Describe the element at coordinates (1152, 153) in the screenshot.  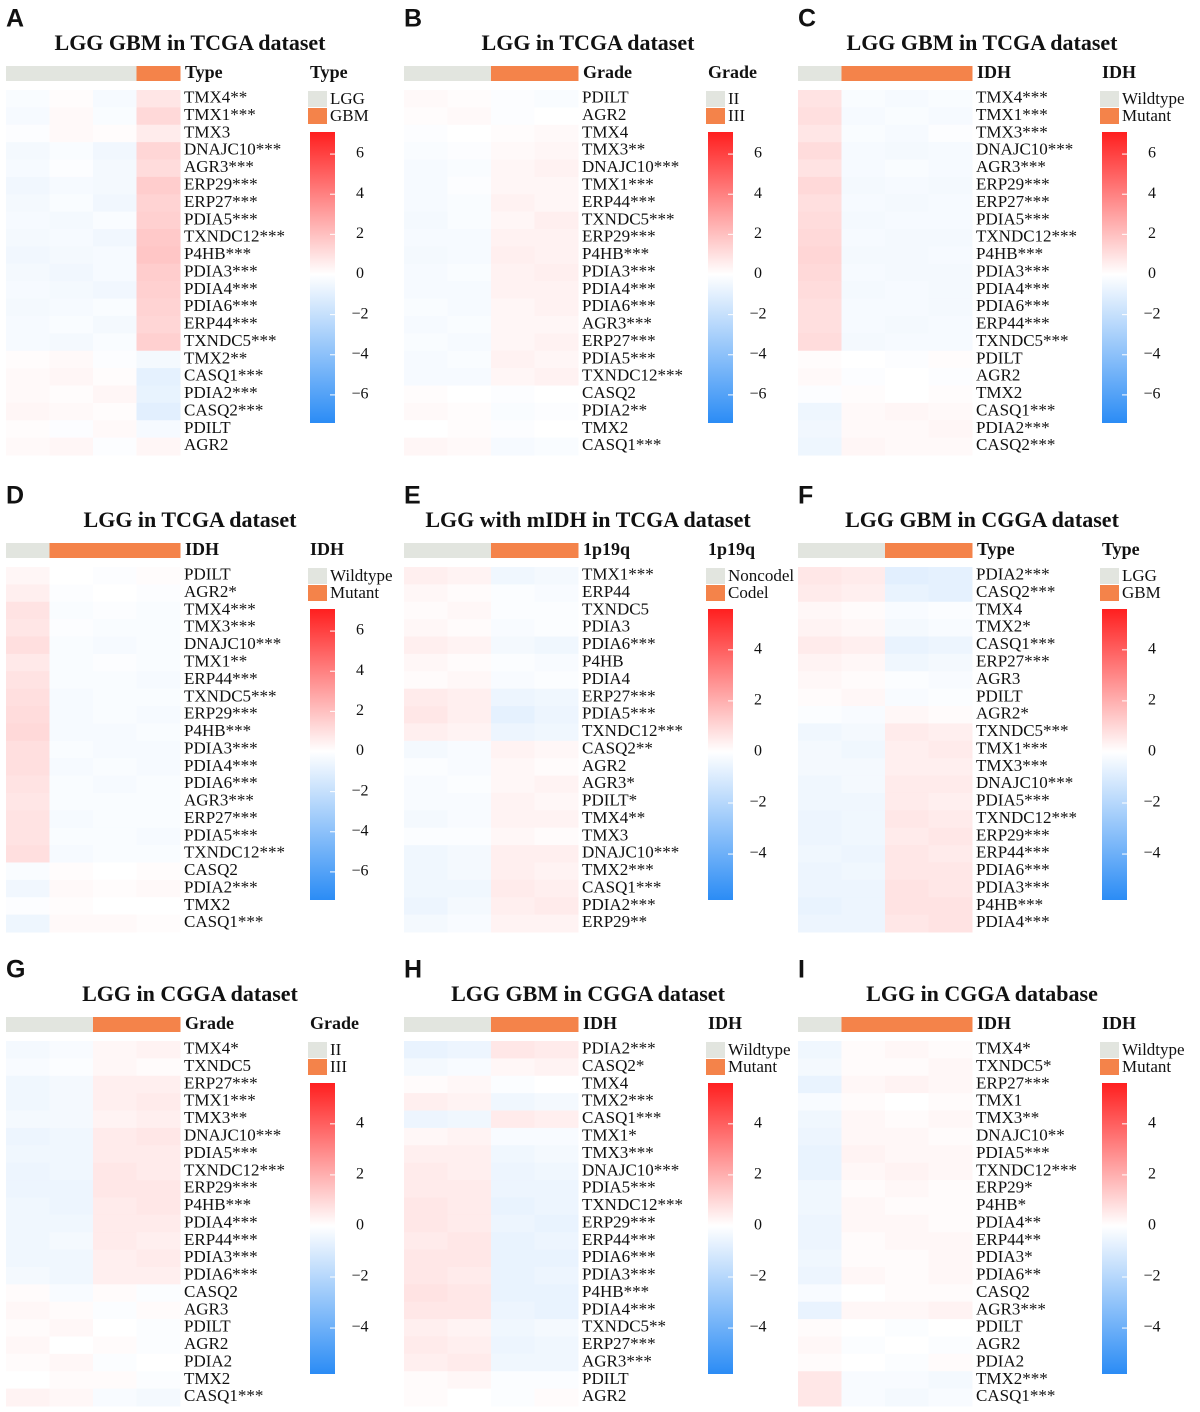
I see `colorbar-tick-label: 6` at that location.